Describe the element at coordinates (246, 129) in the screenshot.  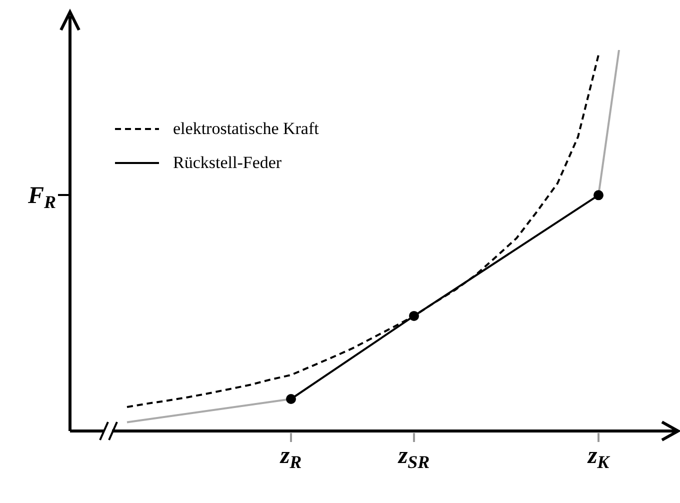
I see `legend-label: elektrostatische Kraft` at that location.